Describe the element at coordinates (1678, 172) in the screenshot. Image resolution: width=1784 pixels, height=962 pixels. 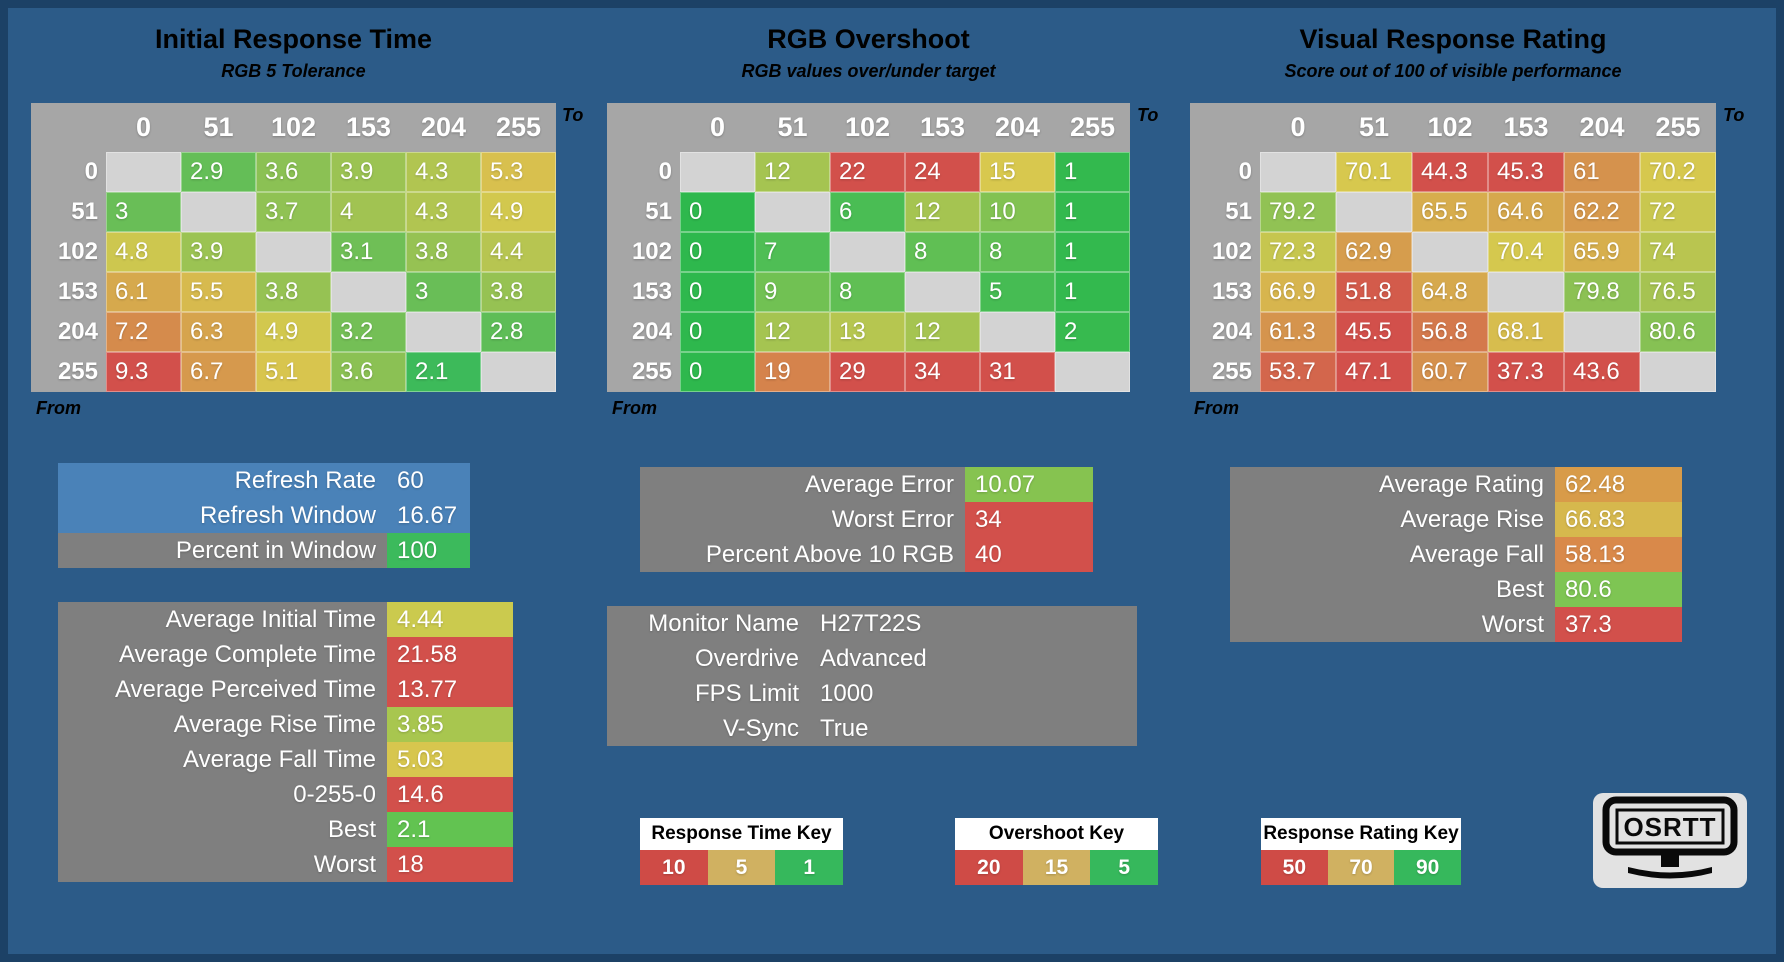
I see `heatmap-cell: 70.2` at that location.